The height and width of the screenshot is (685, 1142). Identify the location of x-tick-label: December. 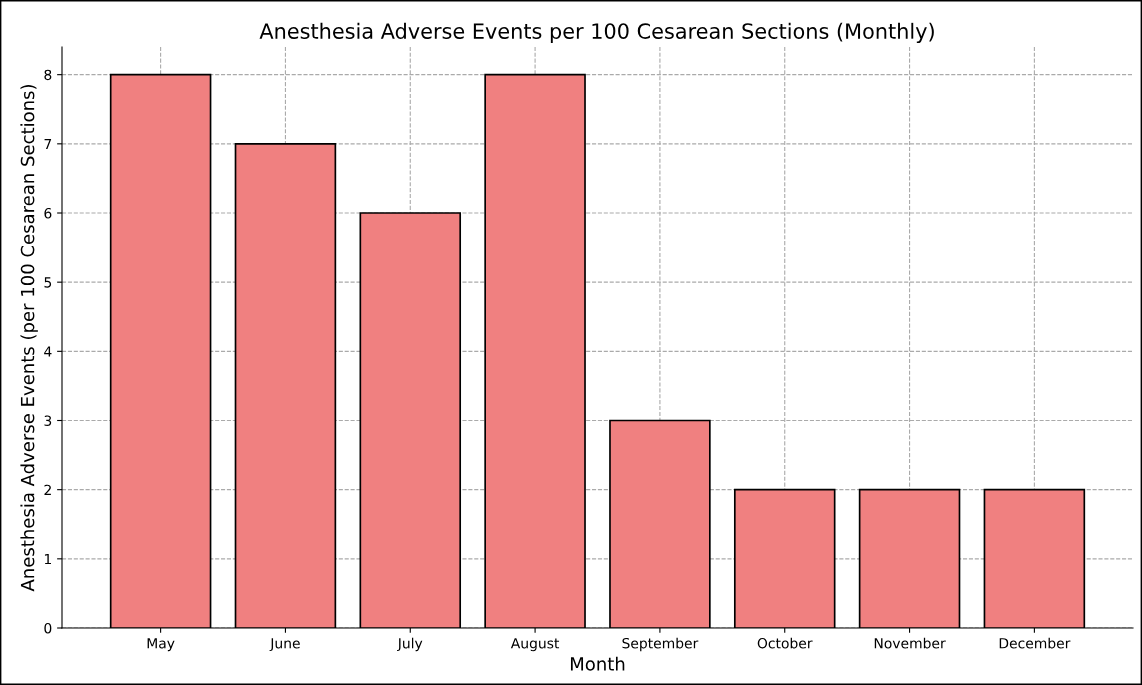
(1035, 643).